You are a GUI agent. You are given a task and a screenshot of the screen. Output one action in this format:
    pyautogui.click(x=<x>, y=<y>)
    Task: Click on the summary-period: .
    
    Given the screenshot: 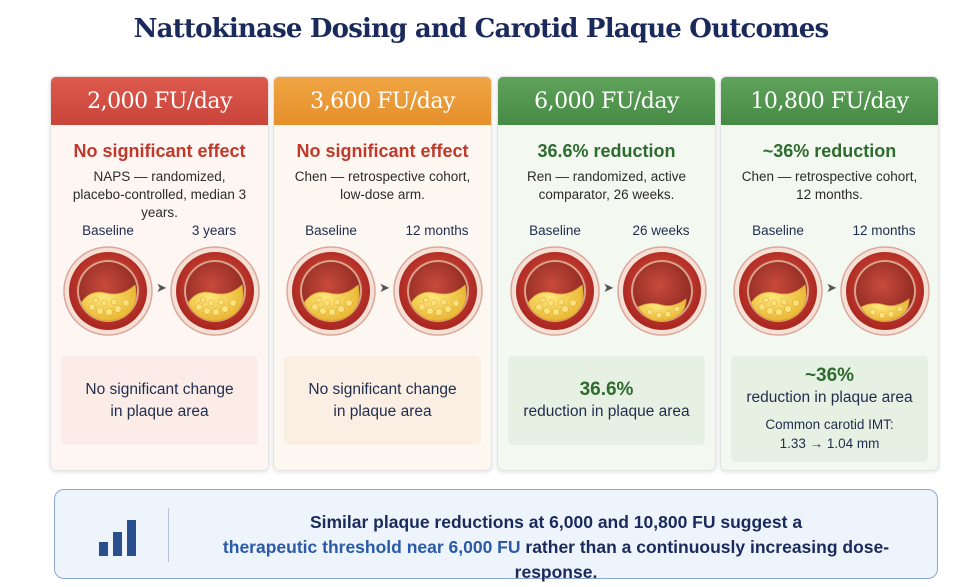 What is the action you would take?
    pyautogui.click(x=595, y=572)
    